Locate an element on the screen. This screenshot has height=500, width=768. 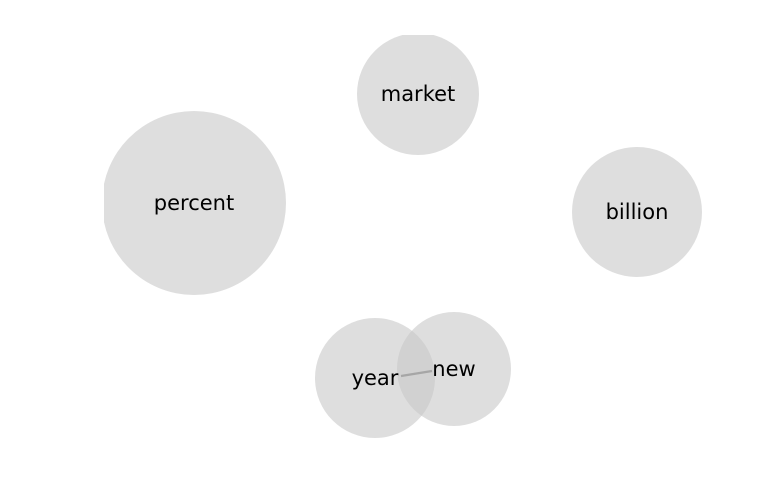
node-market is located at coordinates (418, 95).